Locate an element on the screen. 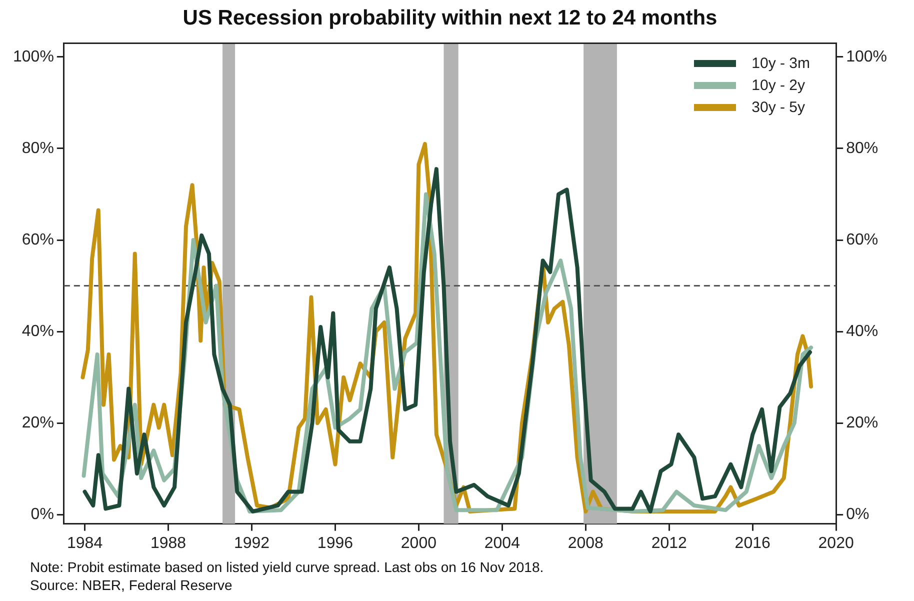 The image size is (914, 601). legend-label: 30y - 5y is located at coordinates (778, 107).